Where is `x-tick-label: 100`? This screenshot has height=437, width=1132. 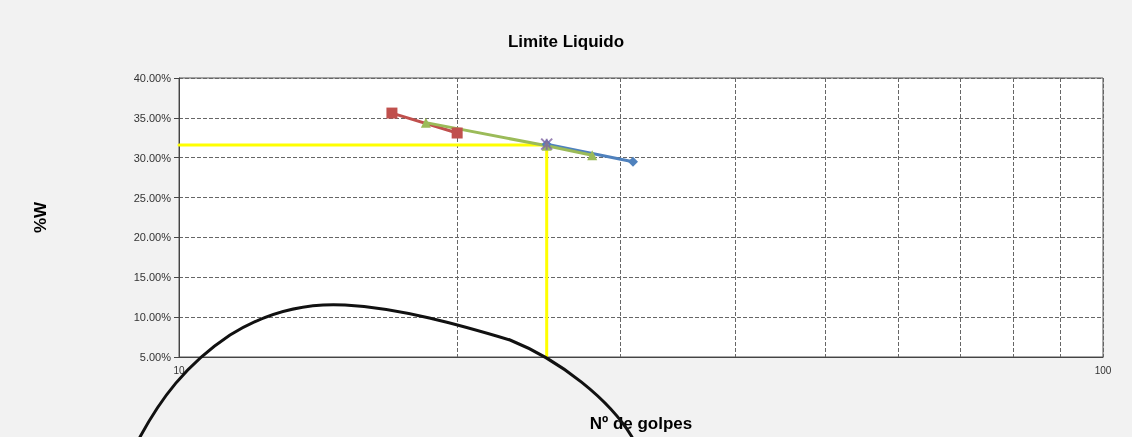 x-tick-label: 100 is located at coordinates (1103, 370).